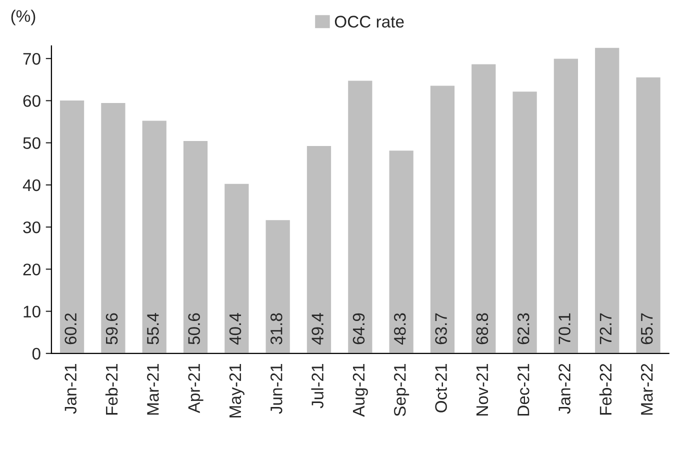 The image size is (686, 459). What do you see at coordinates (369, 22) in the screenshot?
I see `legend-label: OCC rate` at bounding box center [369, 22].